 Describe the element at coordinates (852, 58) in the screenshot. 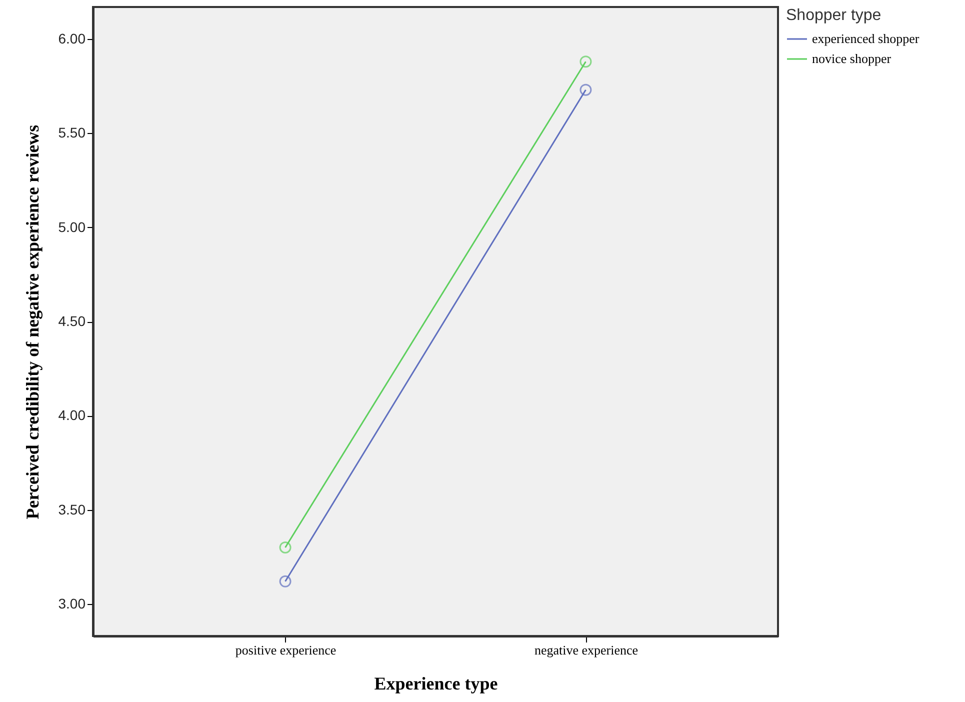

I see `legend-label: novice shopper` at that location.